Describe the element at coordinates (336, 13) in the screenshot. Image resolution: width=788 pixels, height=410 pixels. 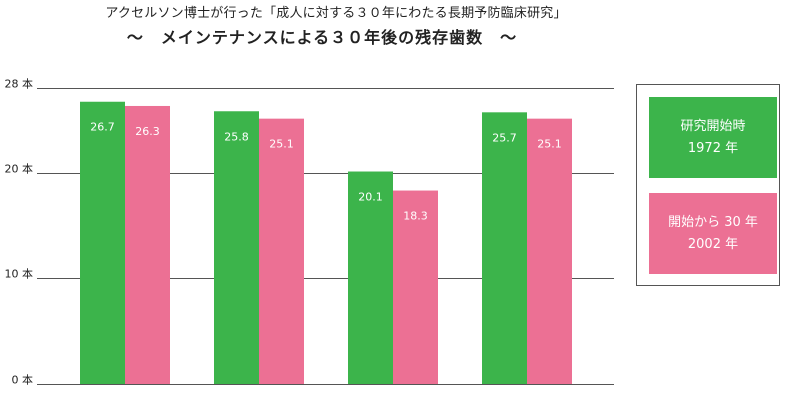
I see `chart-title: アクセルソン博士が行った「成人に対する３０年にわたる長期予防臨床研究」` at that location.